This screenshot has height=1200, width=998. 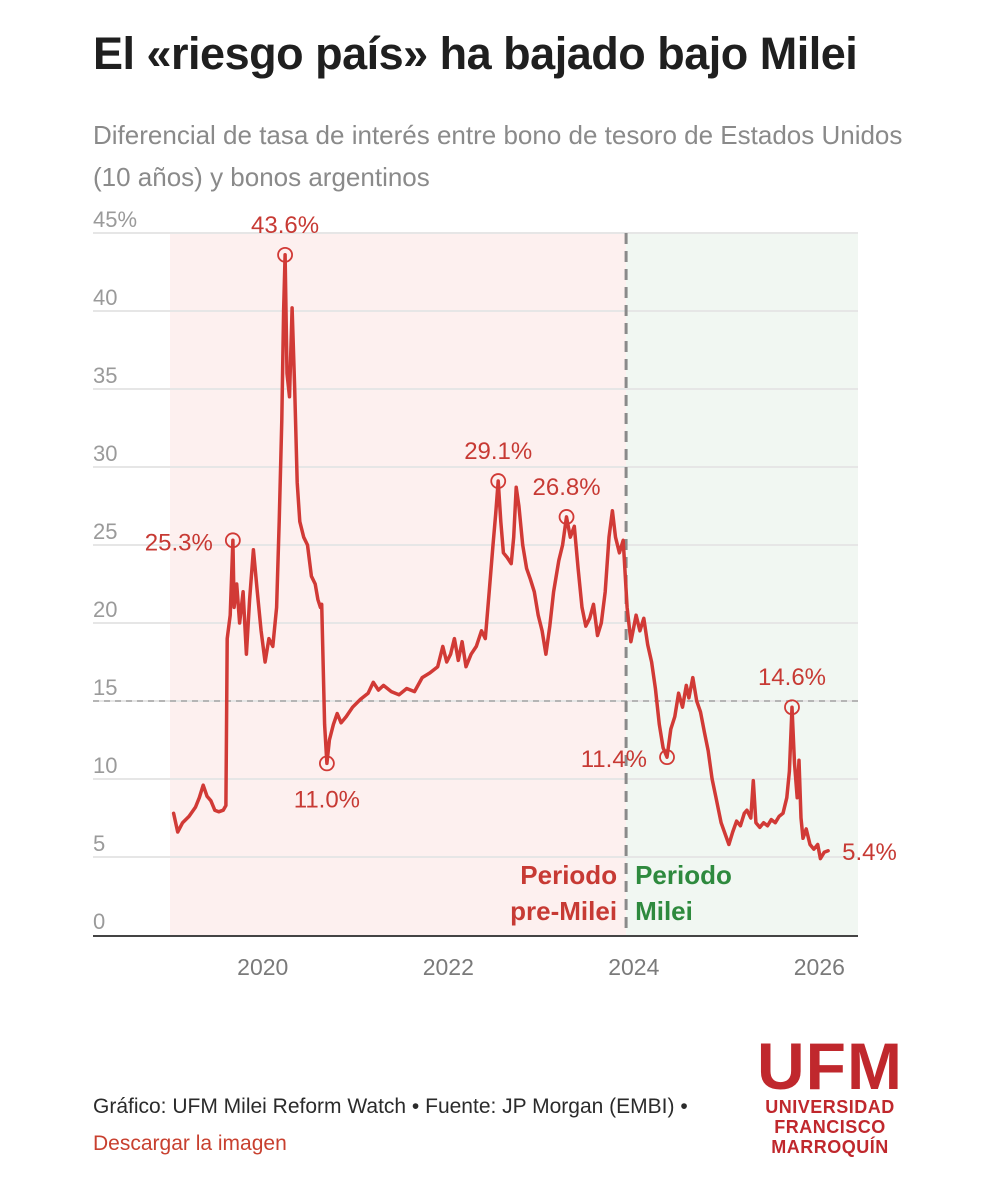 I want to click on x-tick-label: 2022, so click(x=448, y=967).